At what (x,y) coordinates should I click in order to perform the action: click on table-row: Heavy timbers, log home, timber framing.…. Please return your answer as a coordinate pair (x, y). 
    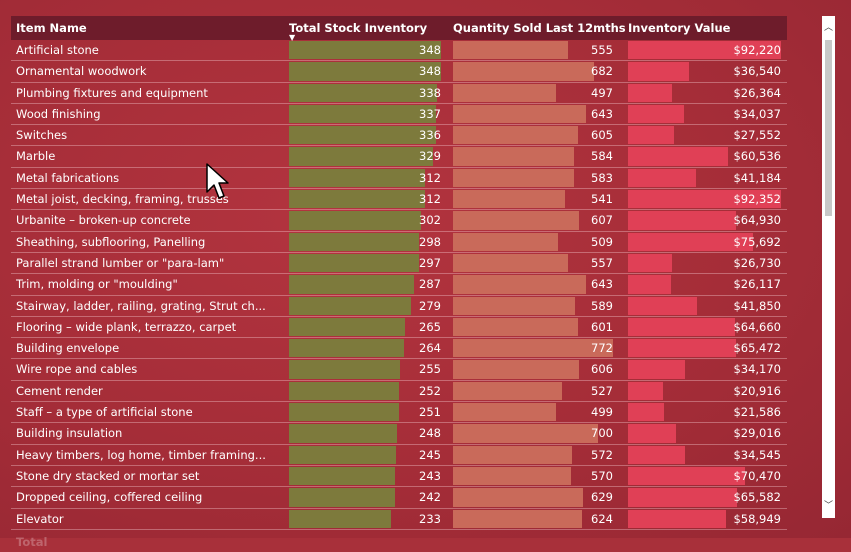
    Looking at the image, I should click on (399, 455).